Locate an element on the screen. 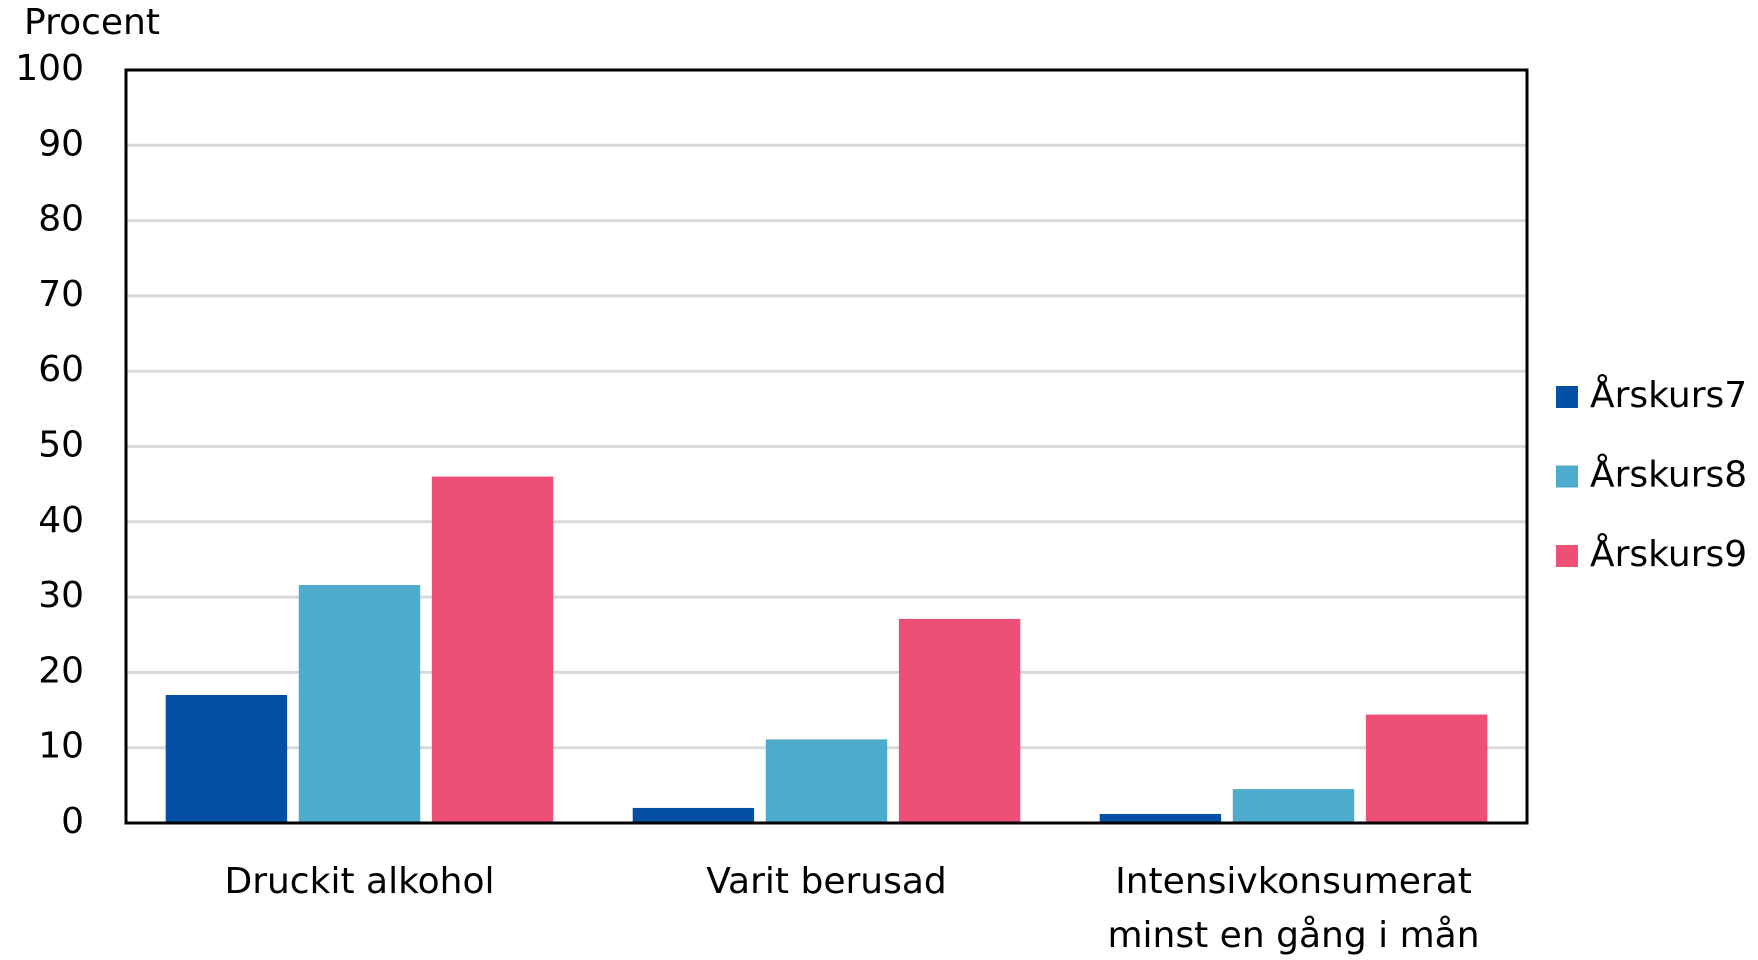  y-tick-label: 10 is located at coordinates (61, 746).